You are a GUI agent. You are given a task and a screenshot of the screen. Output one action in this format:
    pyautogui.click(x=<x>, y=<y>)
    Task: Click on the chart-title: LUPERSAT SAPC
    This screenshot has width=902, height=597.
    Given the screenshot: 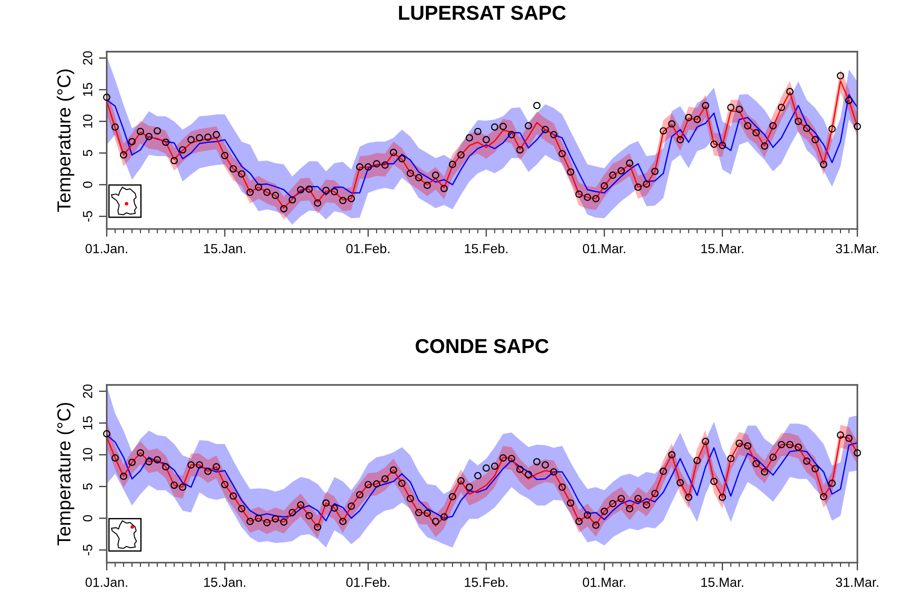 What is the action you would take?
    pyautogui.click(x=482, y=13)
    